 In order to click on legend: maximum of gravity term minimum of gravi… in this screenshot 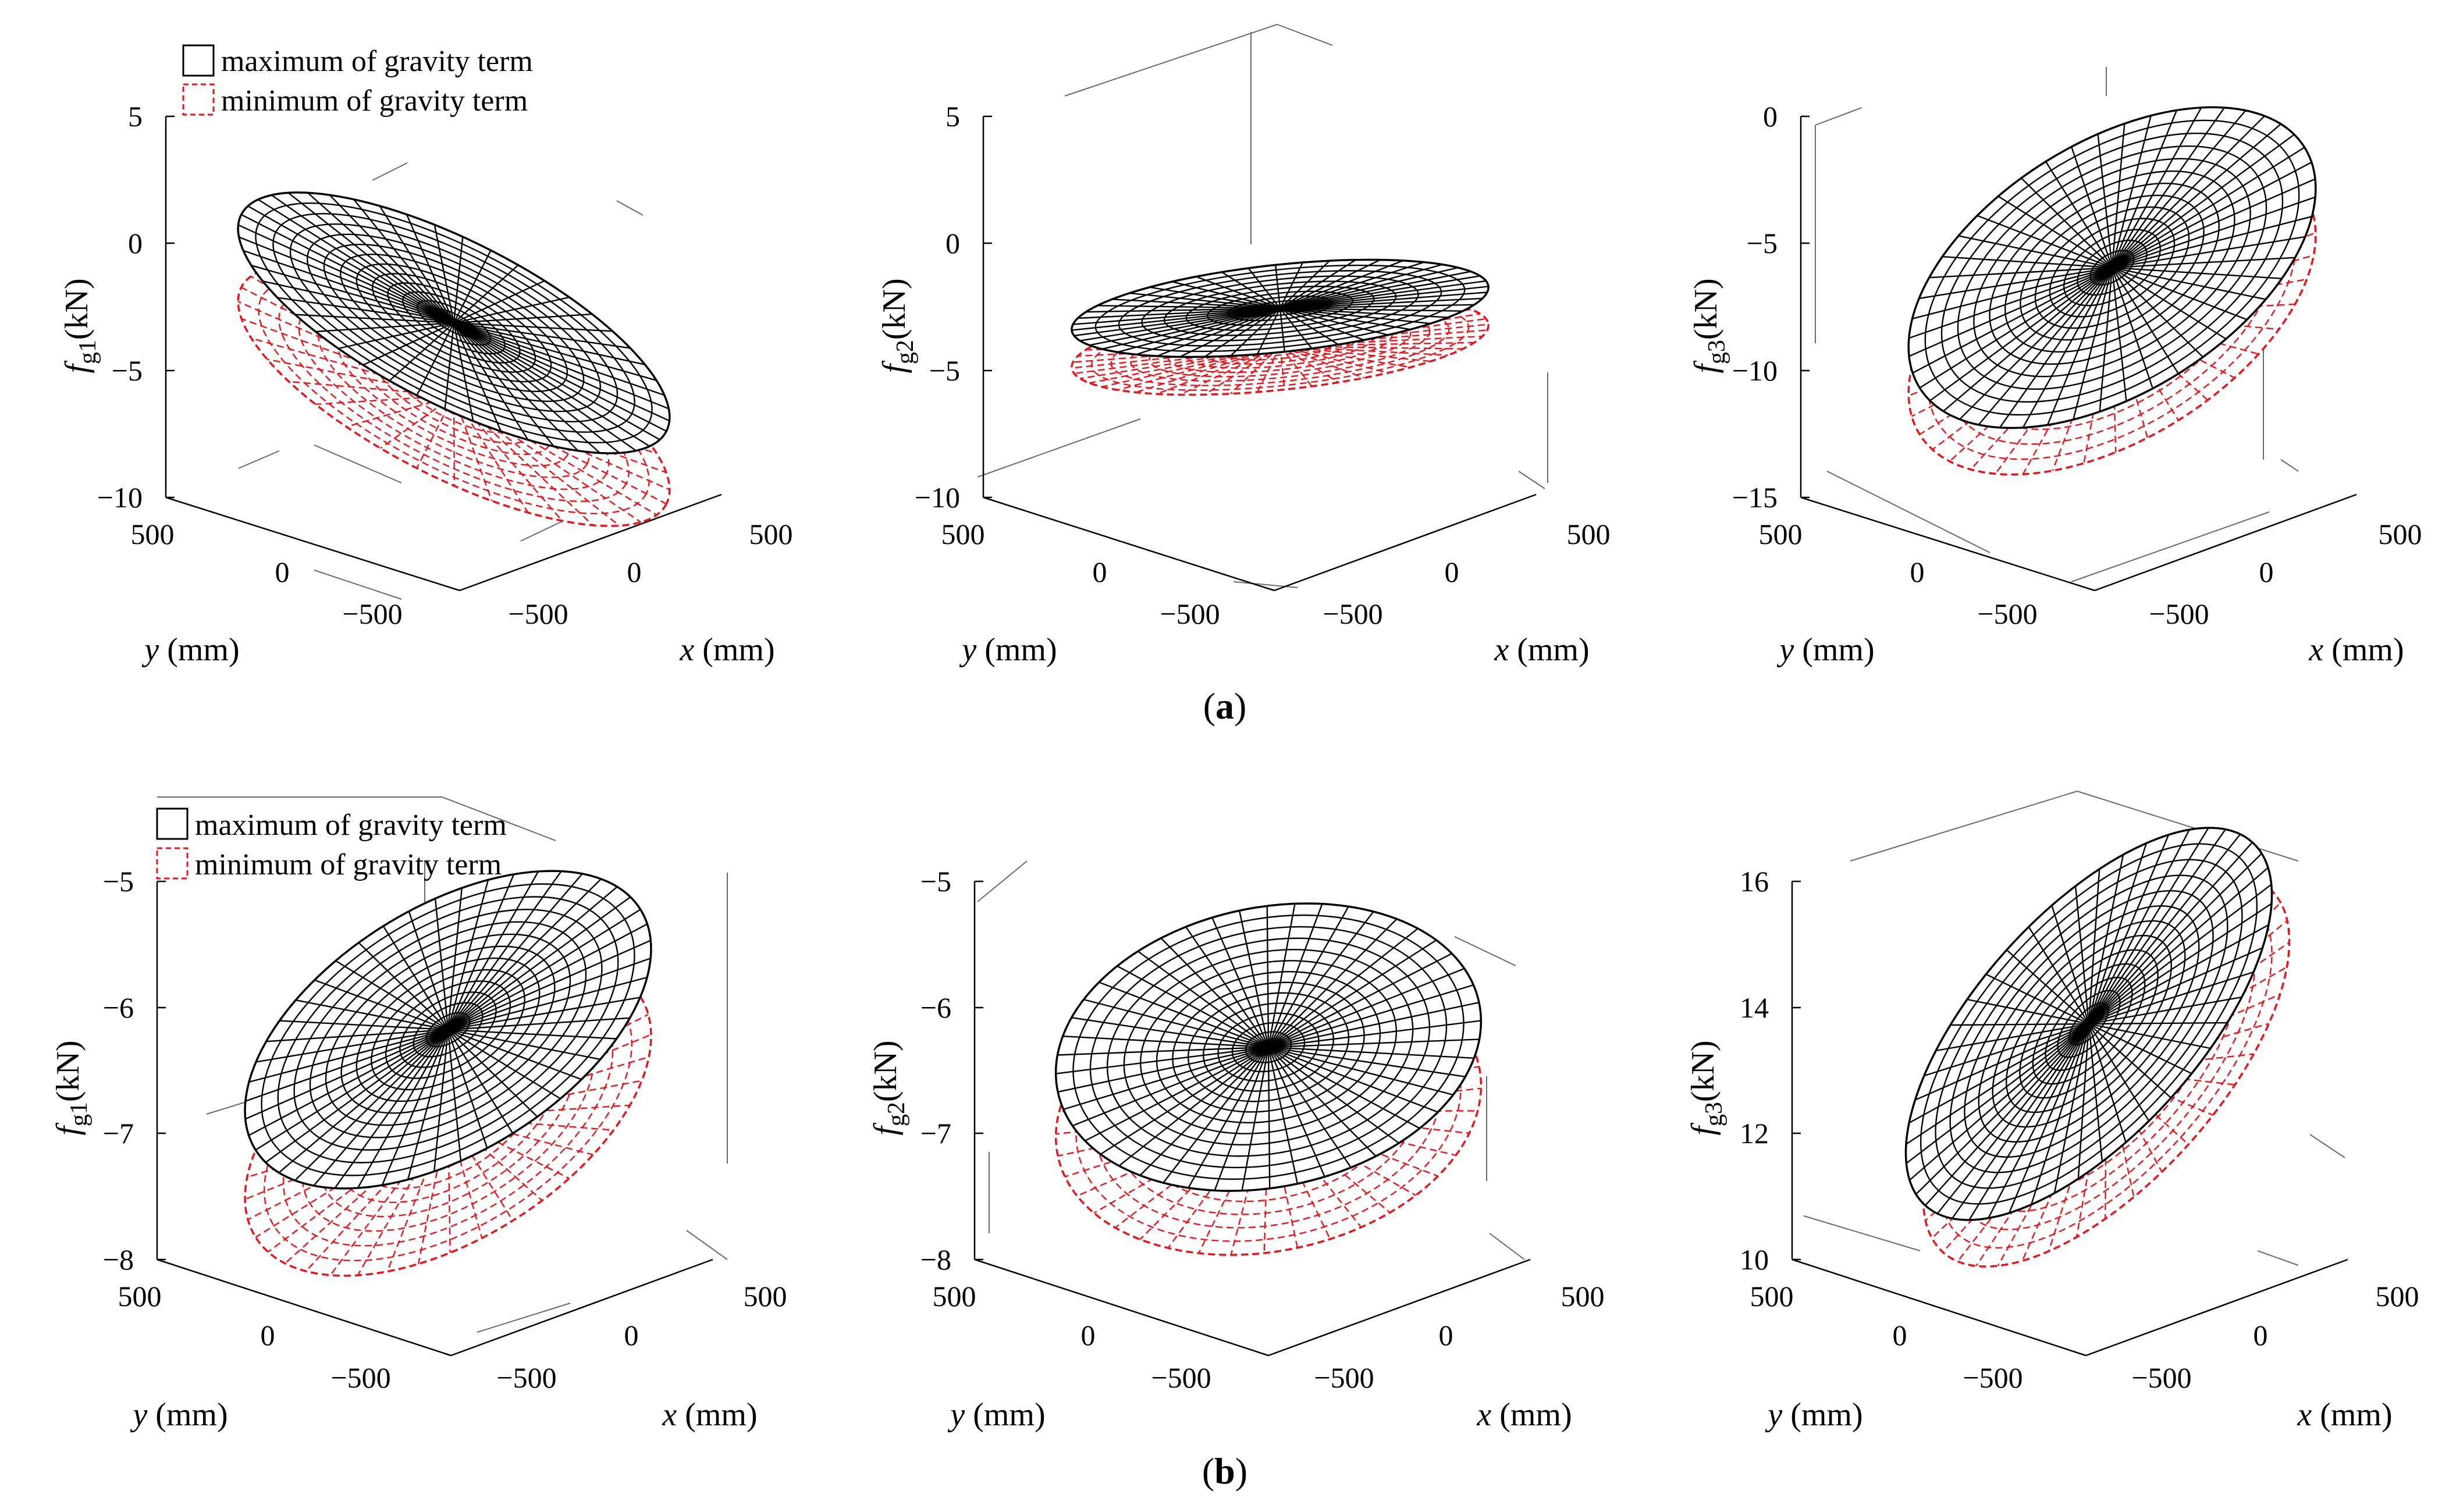, I will do `click(332, 844)`.